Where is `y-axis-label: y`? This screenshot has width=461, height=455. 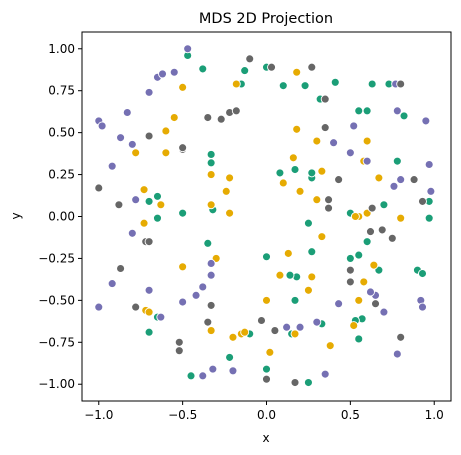
y-axis-label: y is located at coordinates (16, 215).